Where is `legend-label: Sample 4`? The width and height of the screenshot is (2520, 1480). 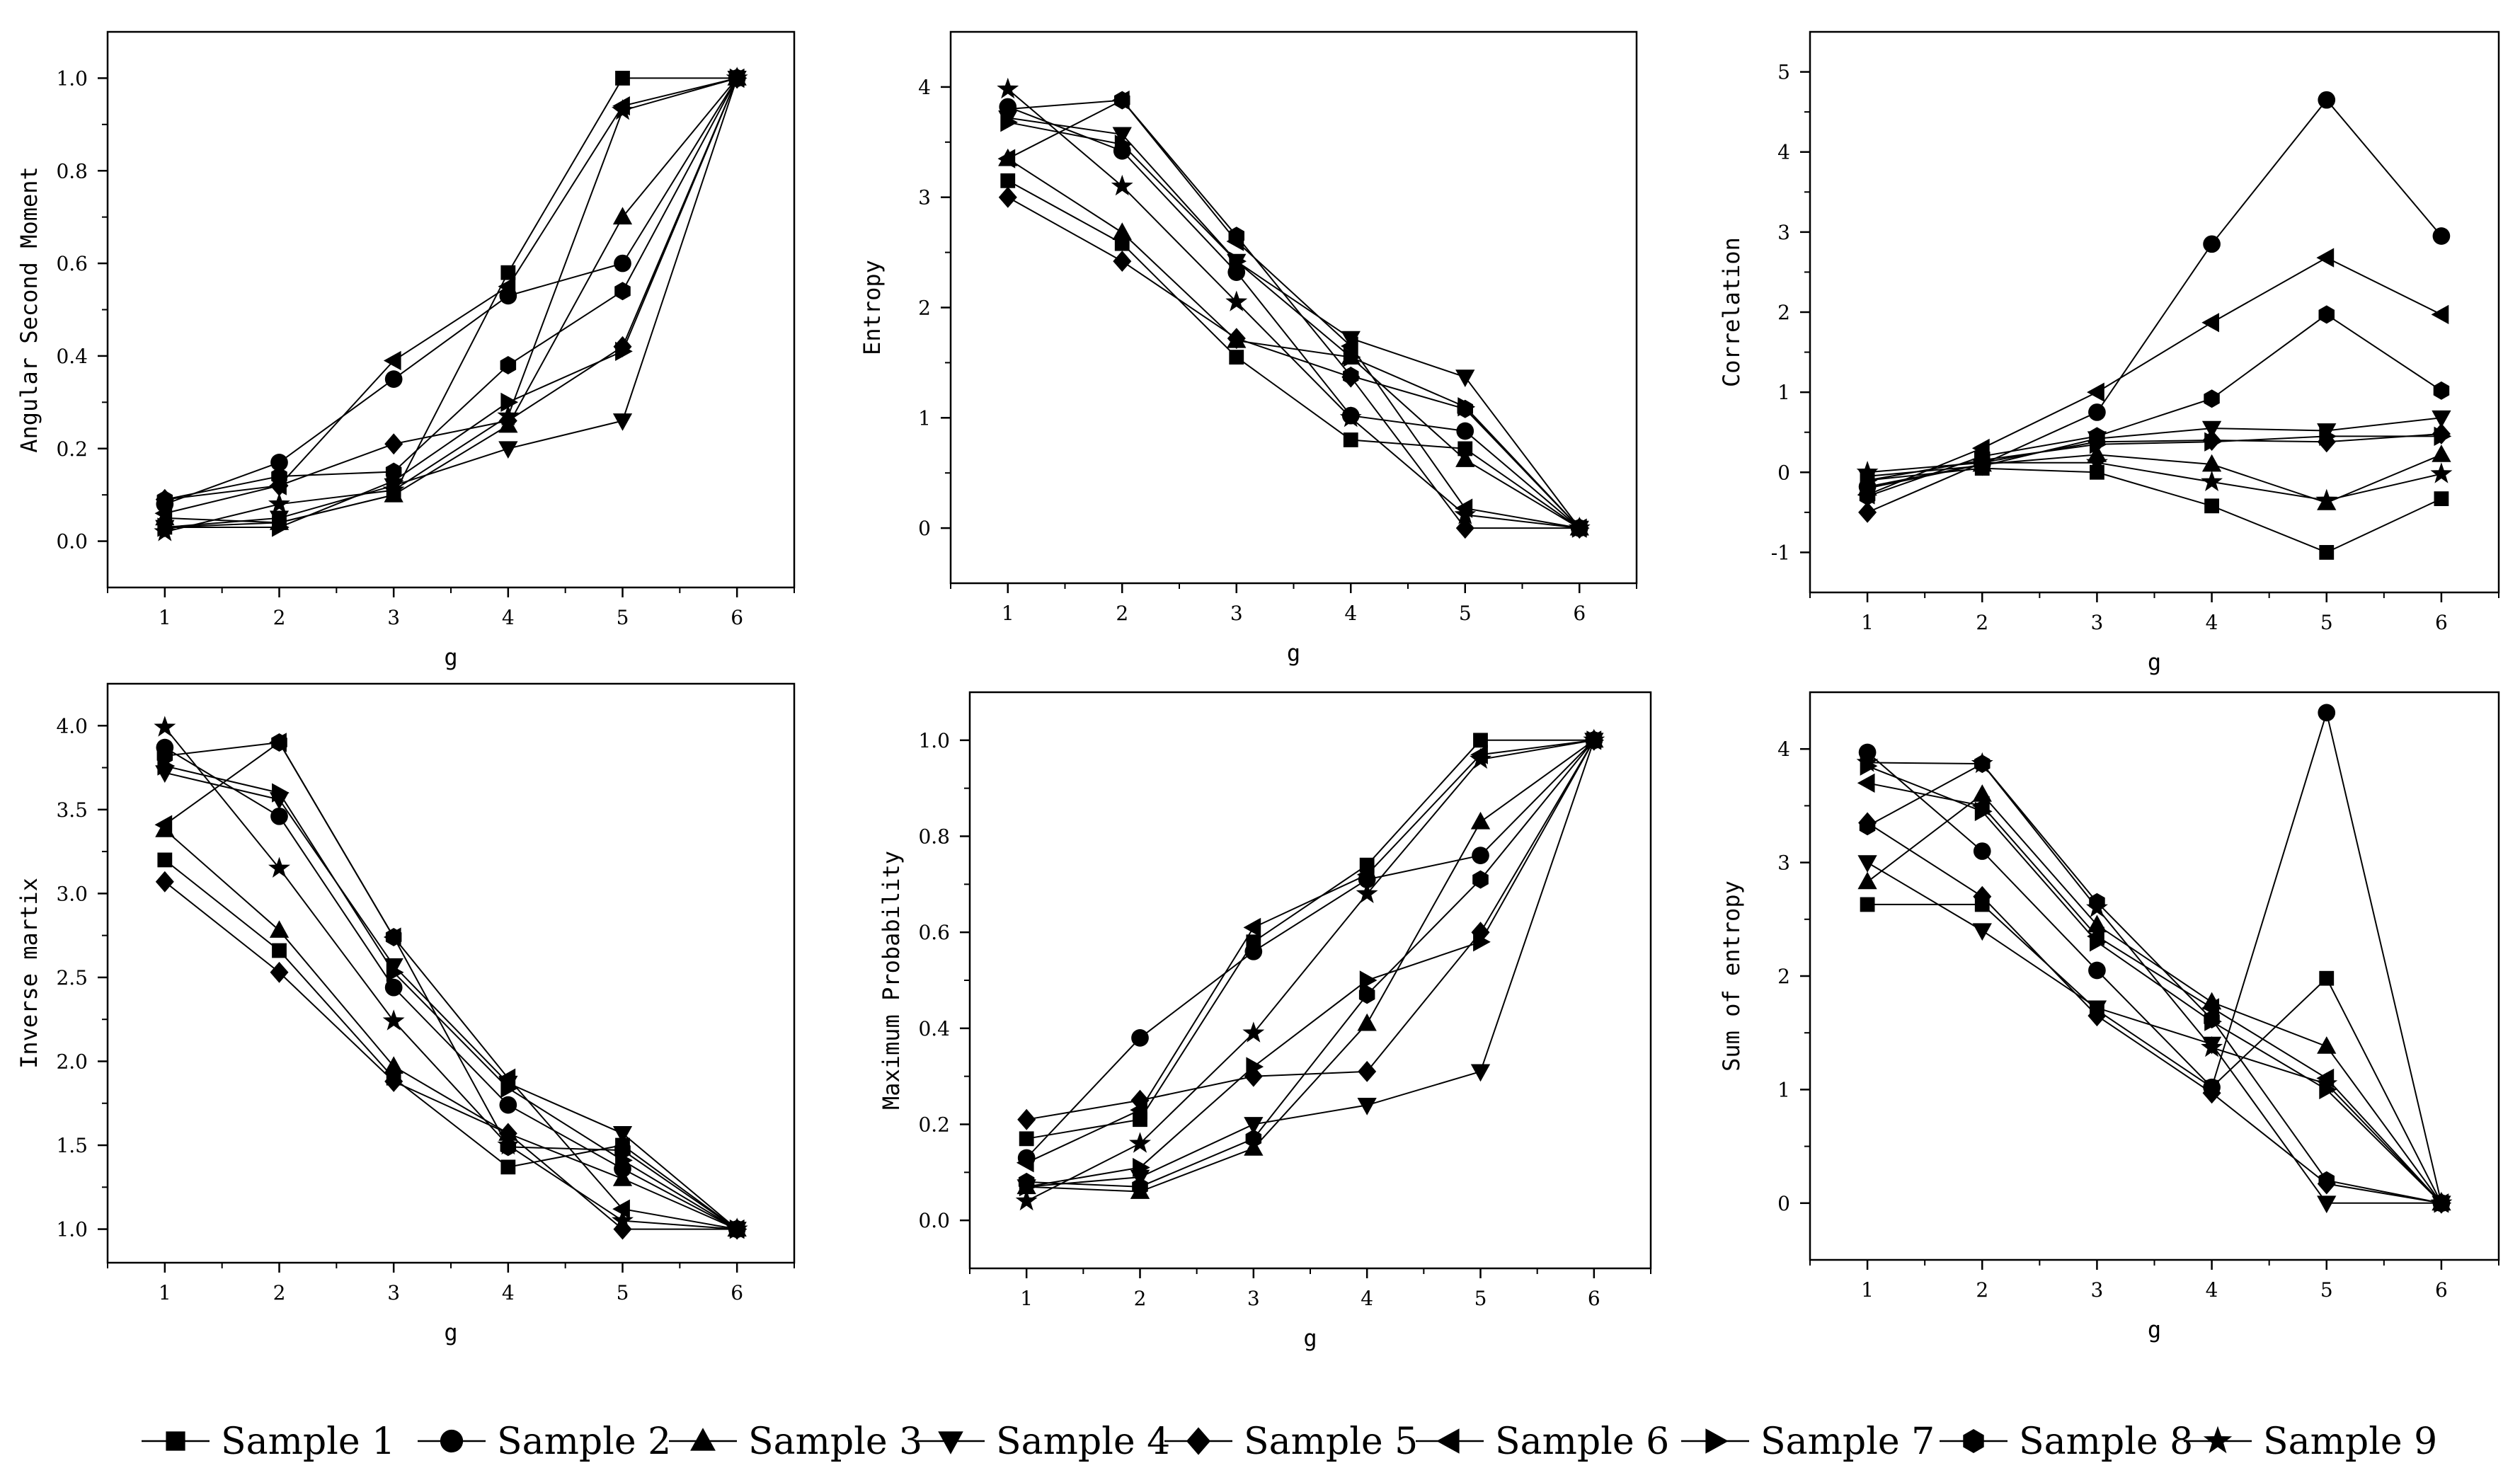 legend-label: Sample 4 is located at coordinates (1083, 1442).